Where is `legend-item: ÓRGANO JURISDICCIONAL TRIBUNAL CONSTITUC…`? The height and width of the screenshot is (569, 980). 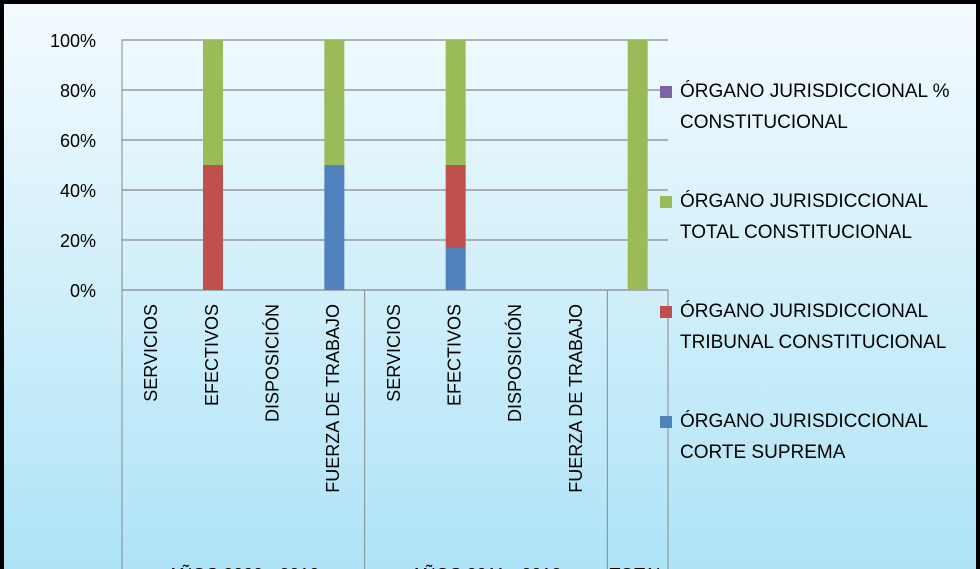 legend-item: ÓRGANO JURISDICCIONAL TRIBUNAL CONSTITUC… is located at coordinates (810, 327).